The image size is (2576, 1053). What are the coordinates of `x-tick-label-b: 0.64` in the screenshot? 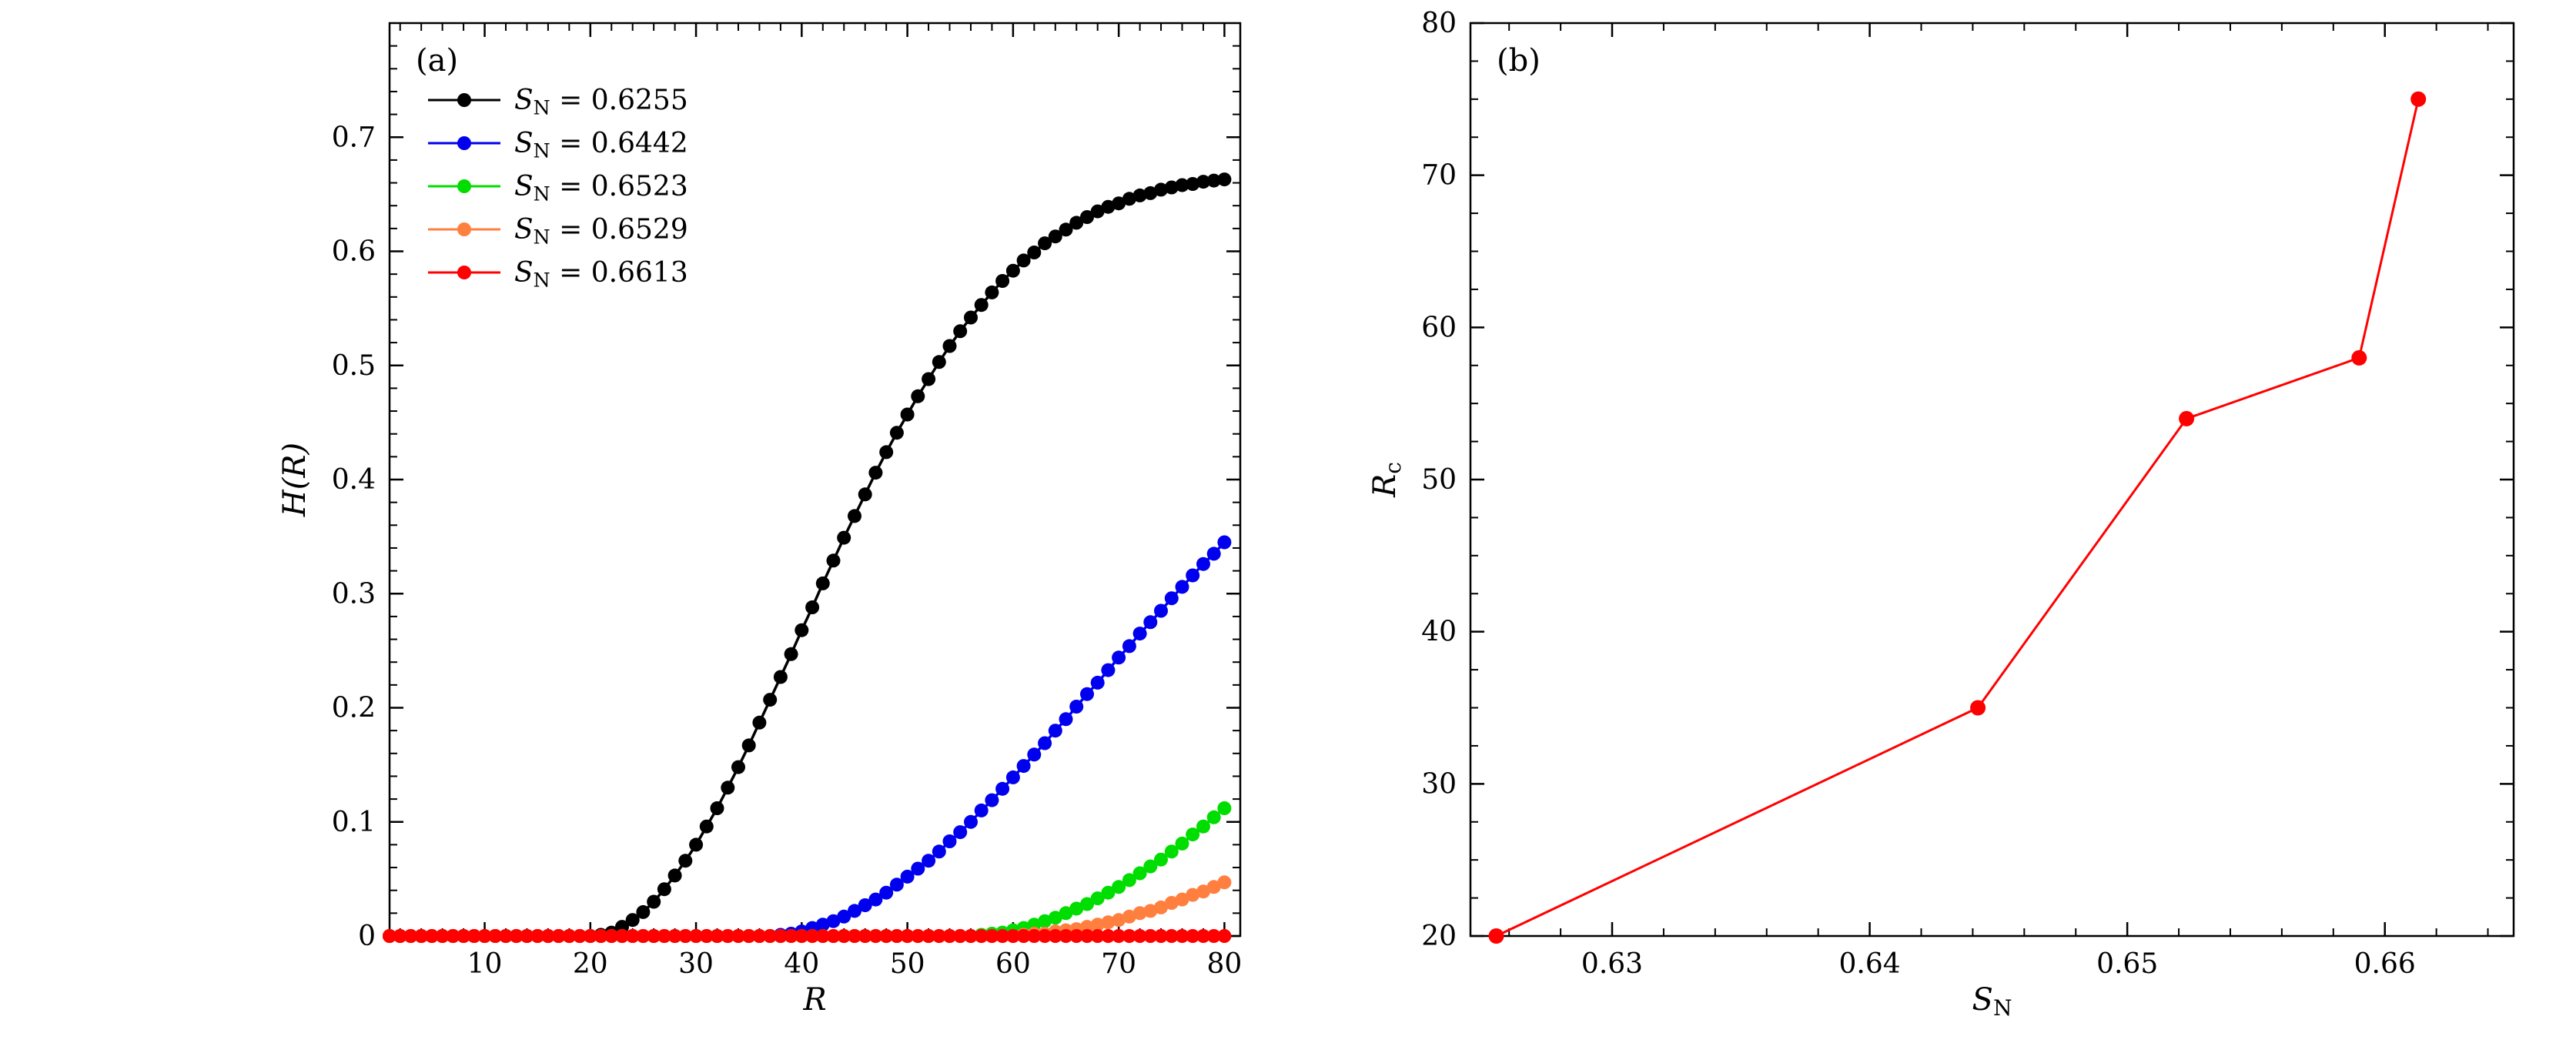 It's located at (1870, 964).